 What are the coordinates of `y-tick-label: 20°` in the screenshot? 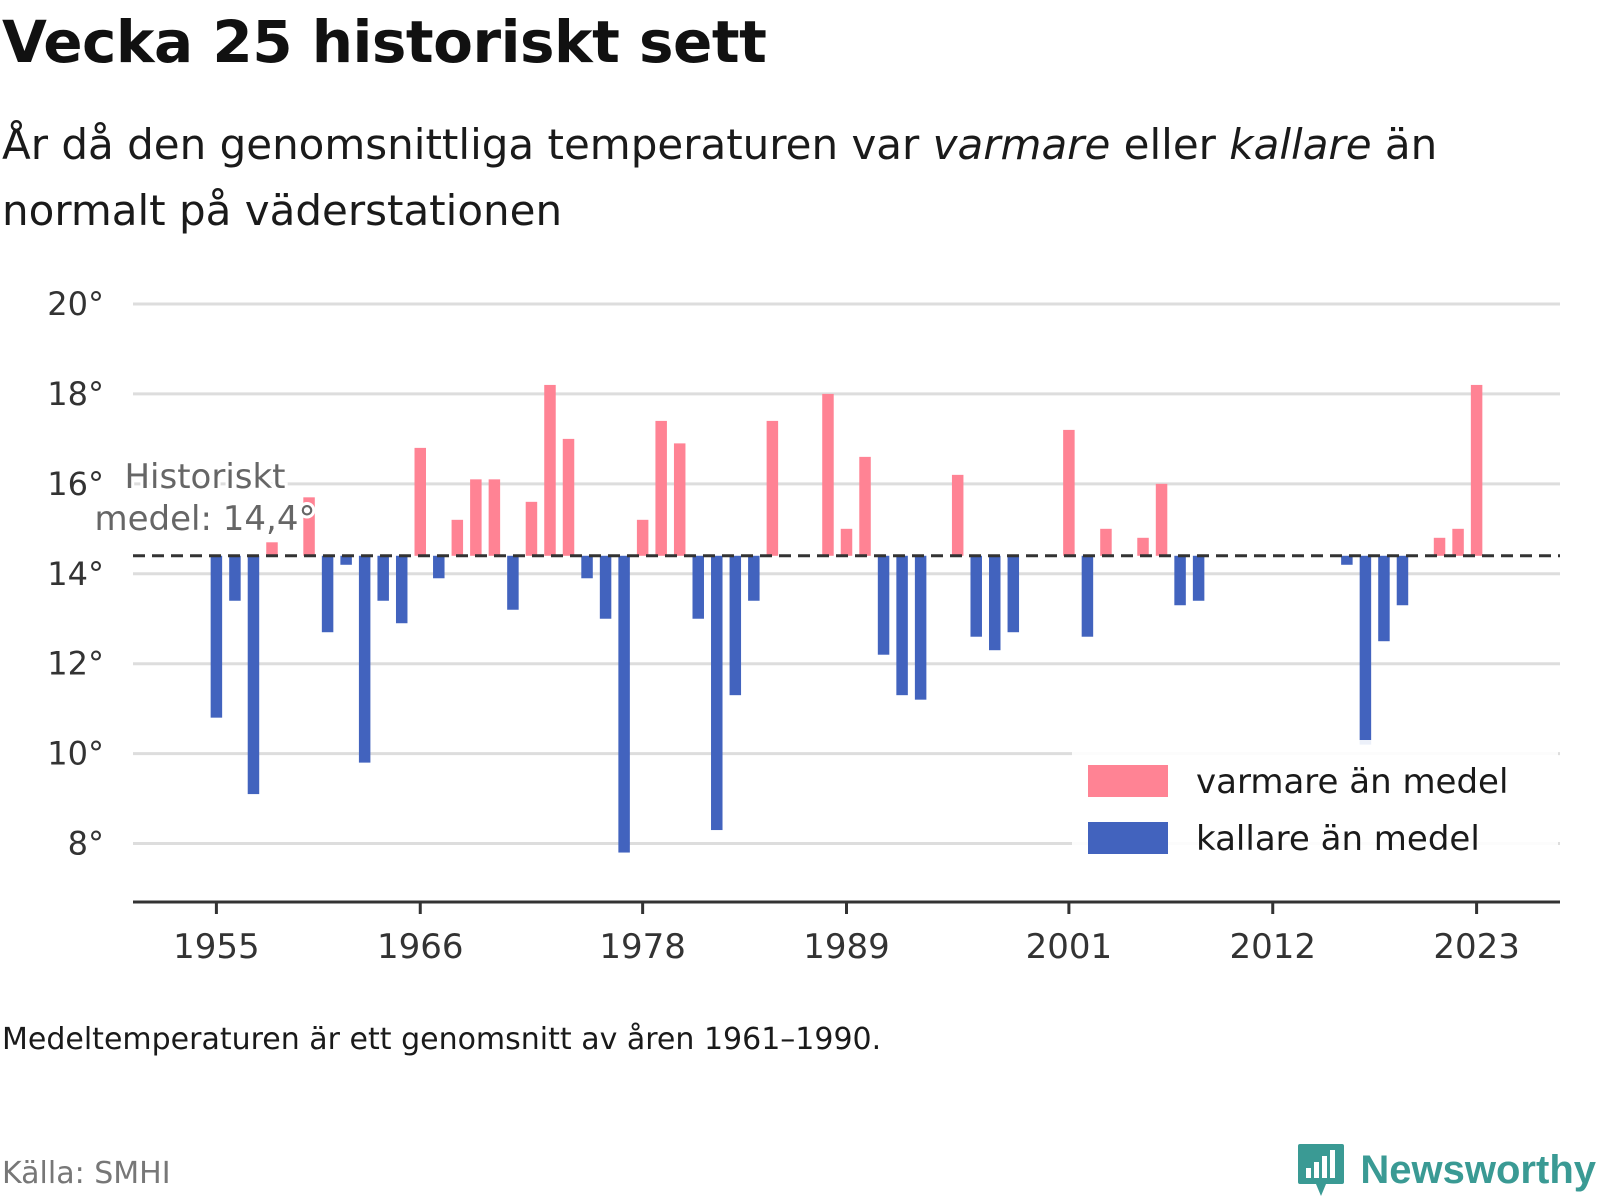 It's located at (75, 306).